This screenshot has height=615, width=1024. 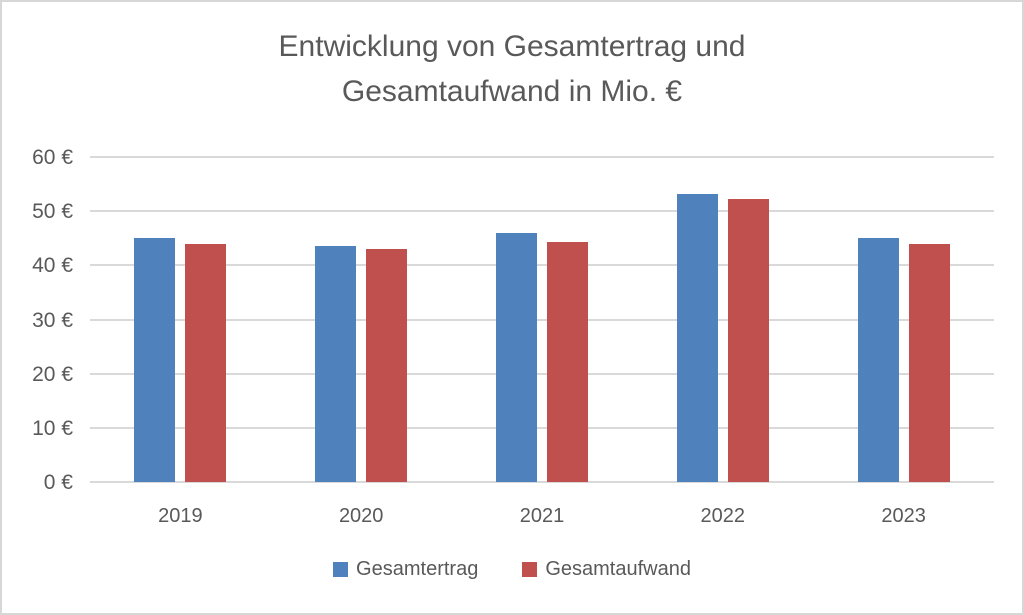 I want to click on bar-gesamtaufwand-2019, so click(x=206, y=362).